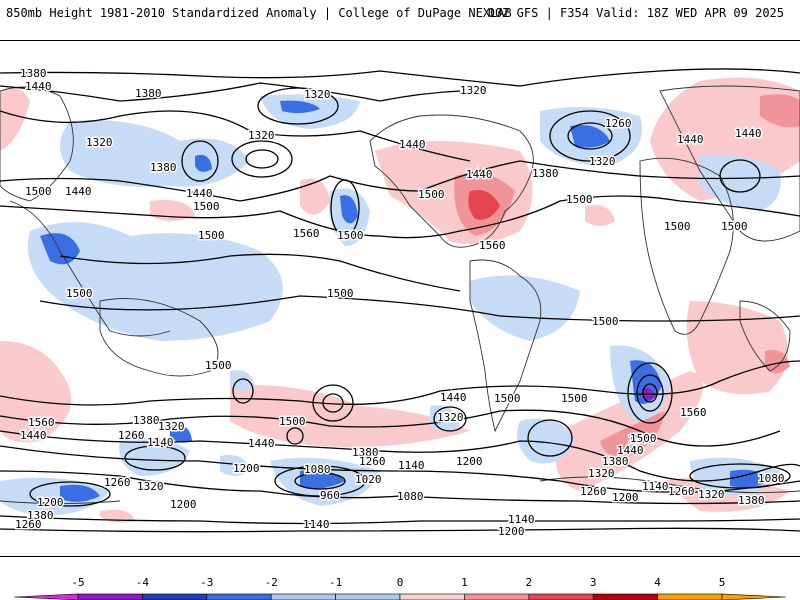 The image size is (800, 600). What do you see at coordinates (77, 582) in the screenshot?
I see `colorbar-tick-label: -5` at bounding box center [77, 582].